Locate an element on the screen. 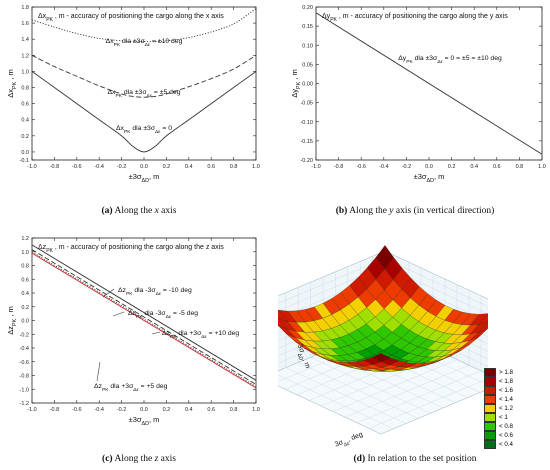  y-tick-label: 0.10 is located at coordinates (307, 46).